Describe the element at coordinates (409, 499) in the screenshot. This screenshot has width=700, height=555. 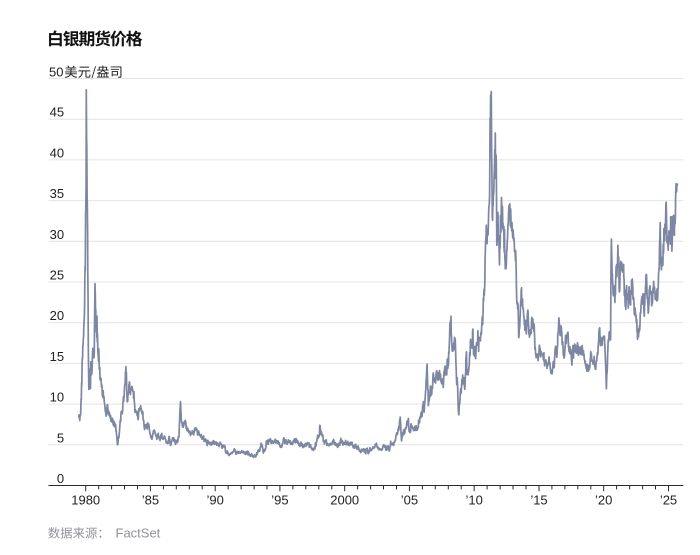
I see `svg-text: ’05` at that location.